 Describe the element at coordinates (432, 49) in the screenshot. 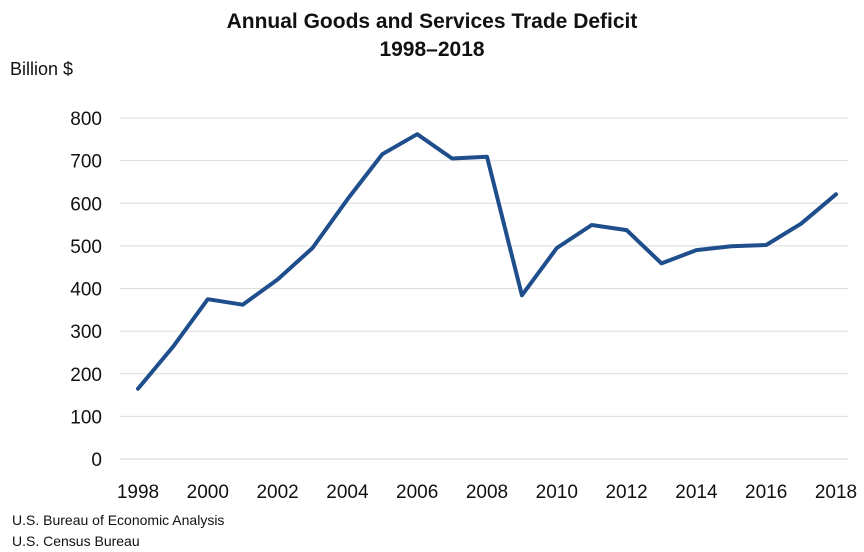

I see `chart-subtitle-line: 1998–2018` at that location.